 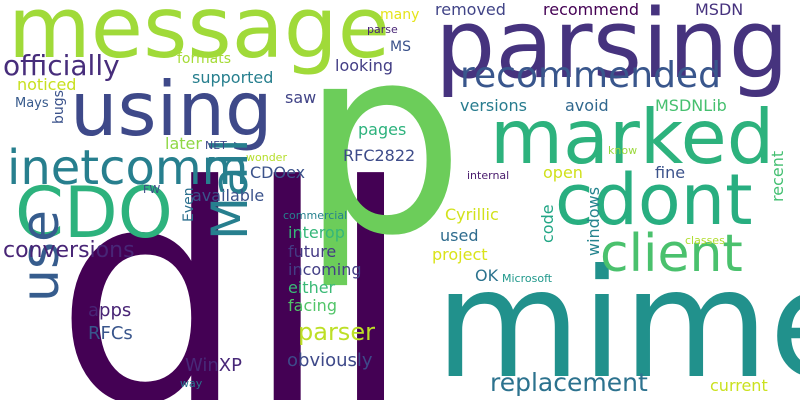 I want to click on word-available: available, so click(x=228, y=195).